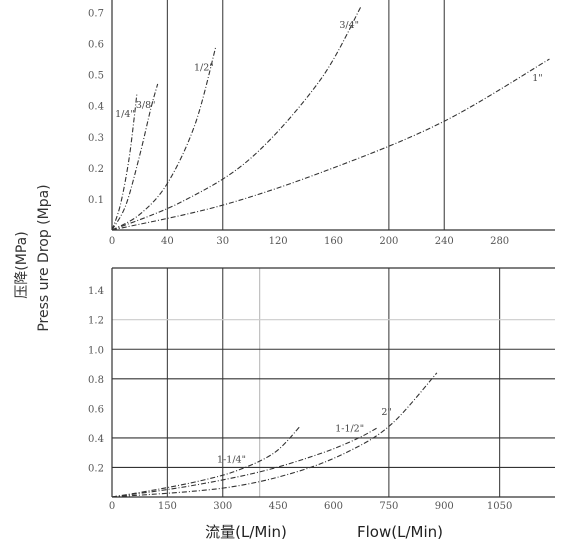  Describe the element at coordinates (386, 412) in the screenshot. I see `series-label: 2"` at that location.